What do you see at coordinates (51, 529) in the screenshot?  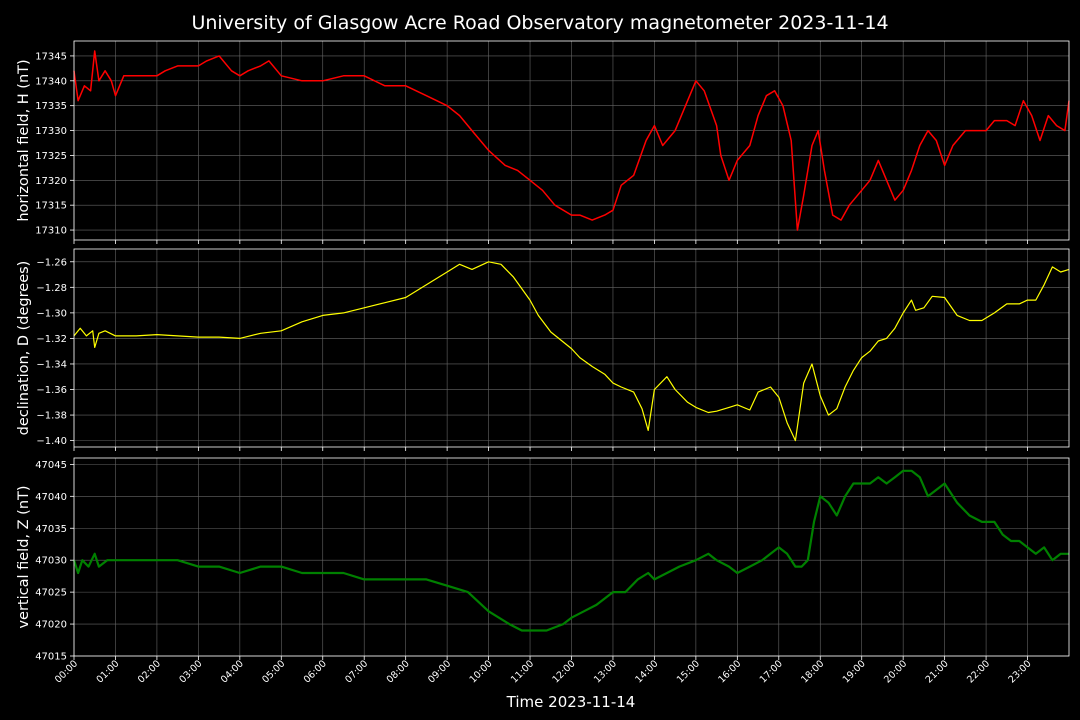 I see `y-tick-label: 47035` at bounding box center [51, 529].